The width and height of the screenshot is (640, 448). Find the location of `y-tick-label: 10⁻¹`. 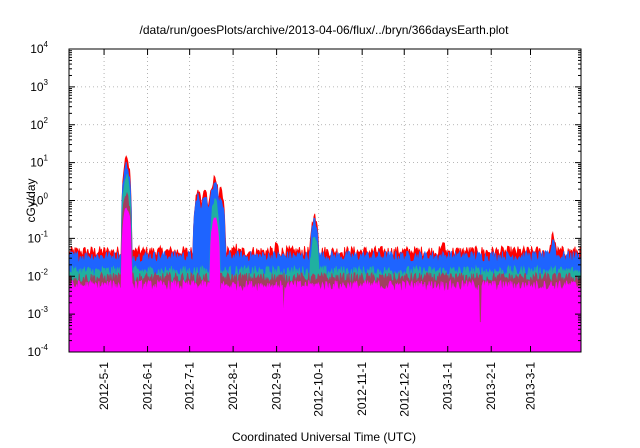

y-tick-label: 10⁻¹ is located at coordinates (38, 237).